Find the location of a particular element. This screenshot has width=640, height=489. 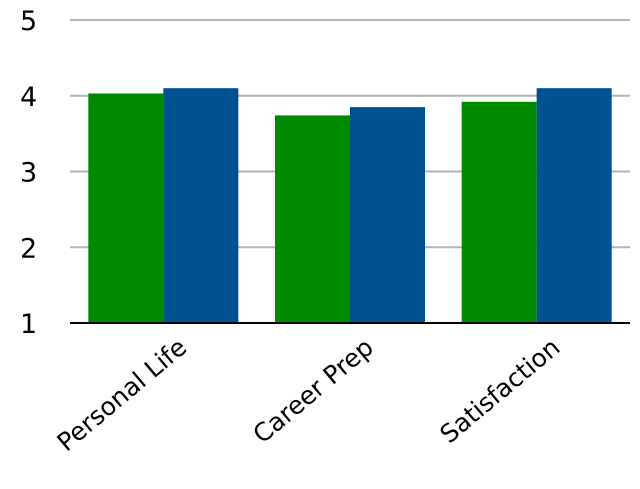

y-tick-labels: 1 2 3 4 5 is located at coordinates (28, 173).